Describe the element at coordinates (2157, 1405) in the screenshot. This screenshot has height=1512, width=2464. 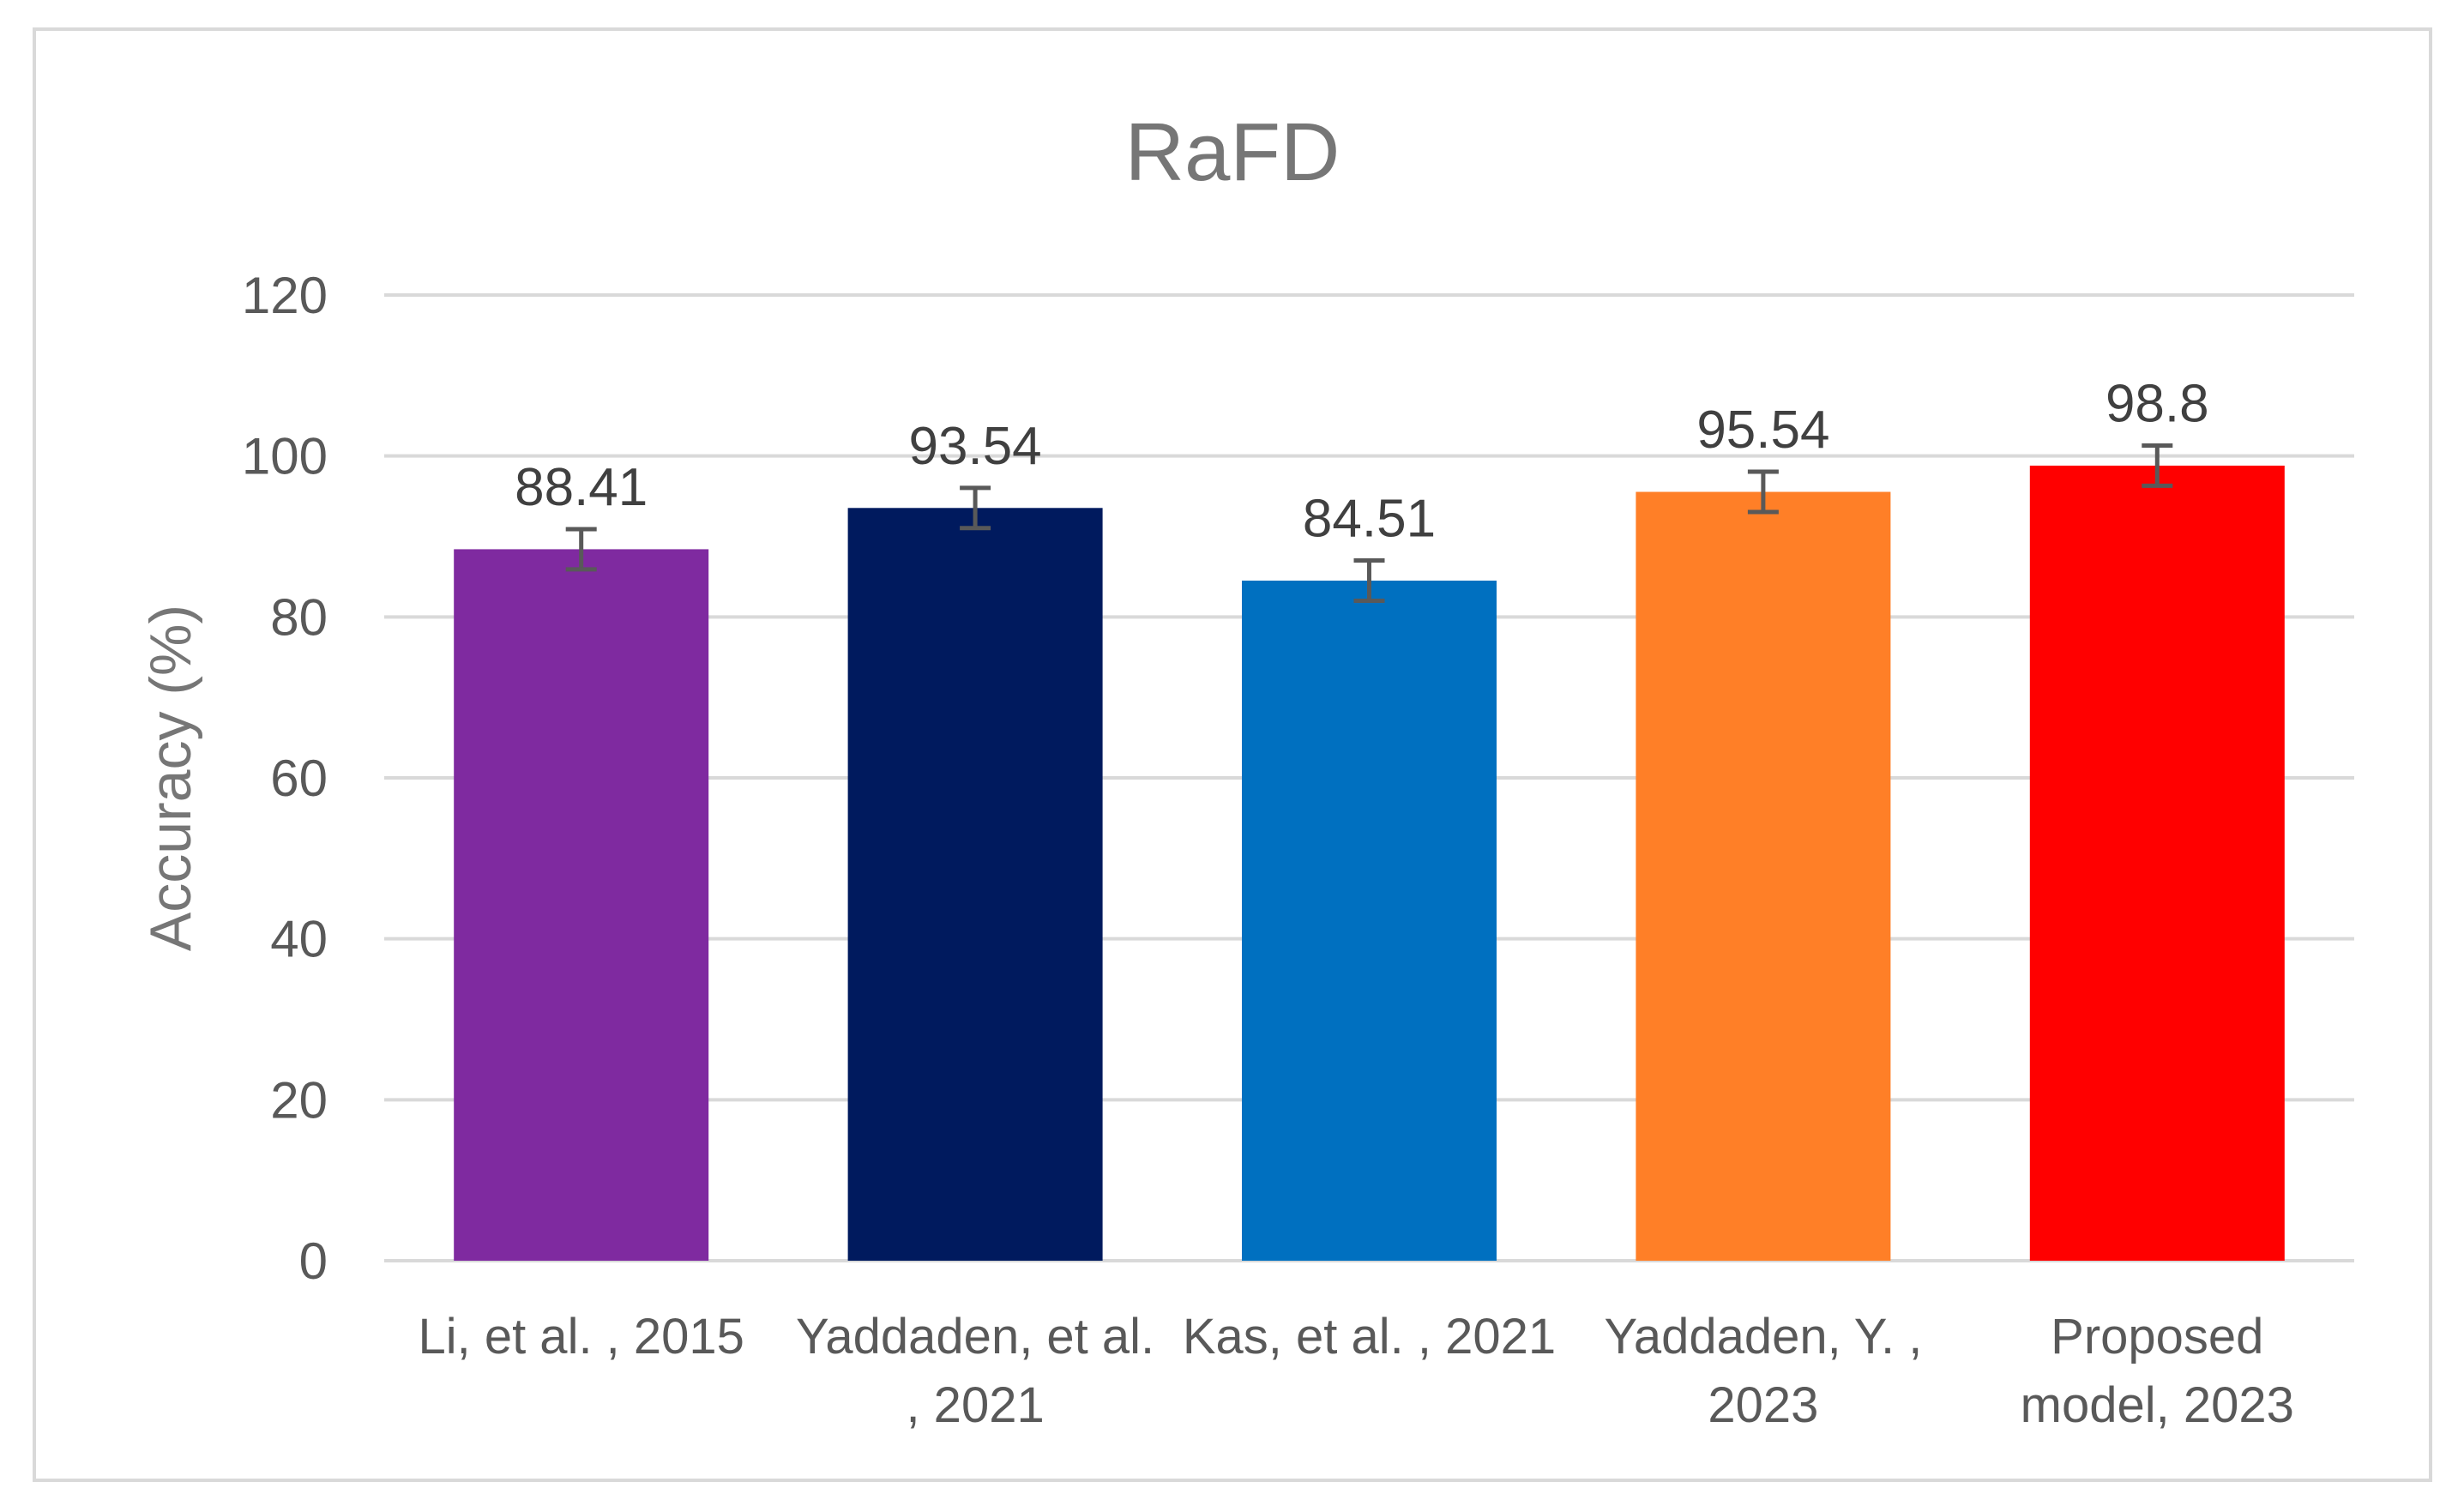
I see `category-label-line: model, 2023` at that location.